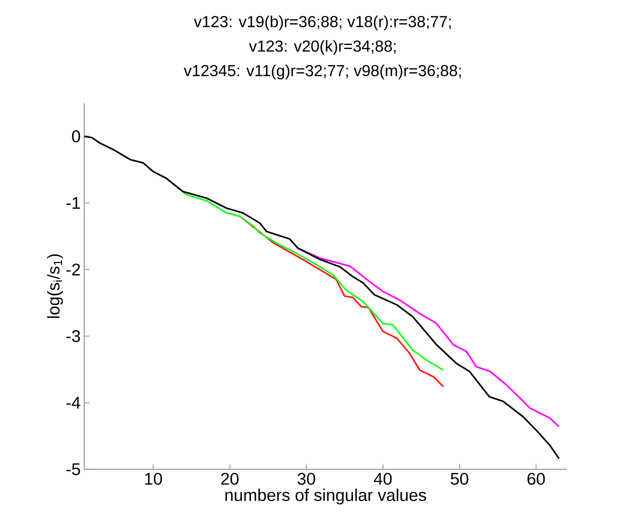 This screenshot has height=523, width=624. Describe the element at coordinates (325, 496) in the screenshot. I see `x-axis-title: numbers of singular values` at that location.